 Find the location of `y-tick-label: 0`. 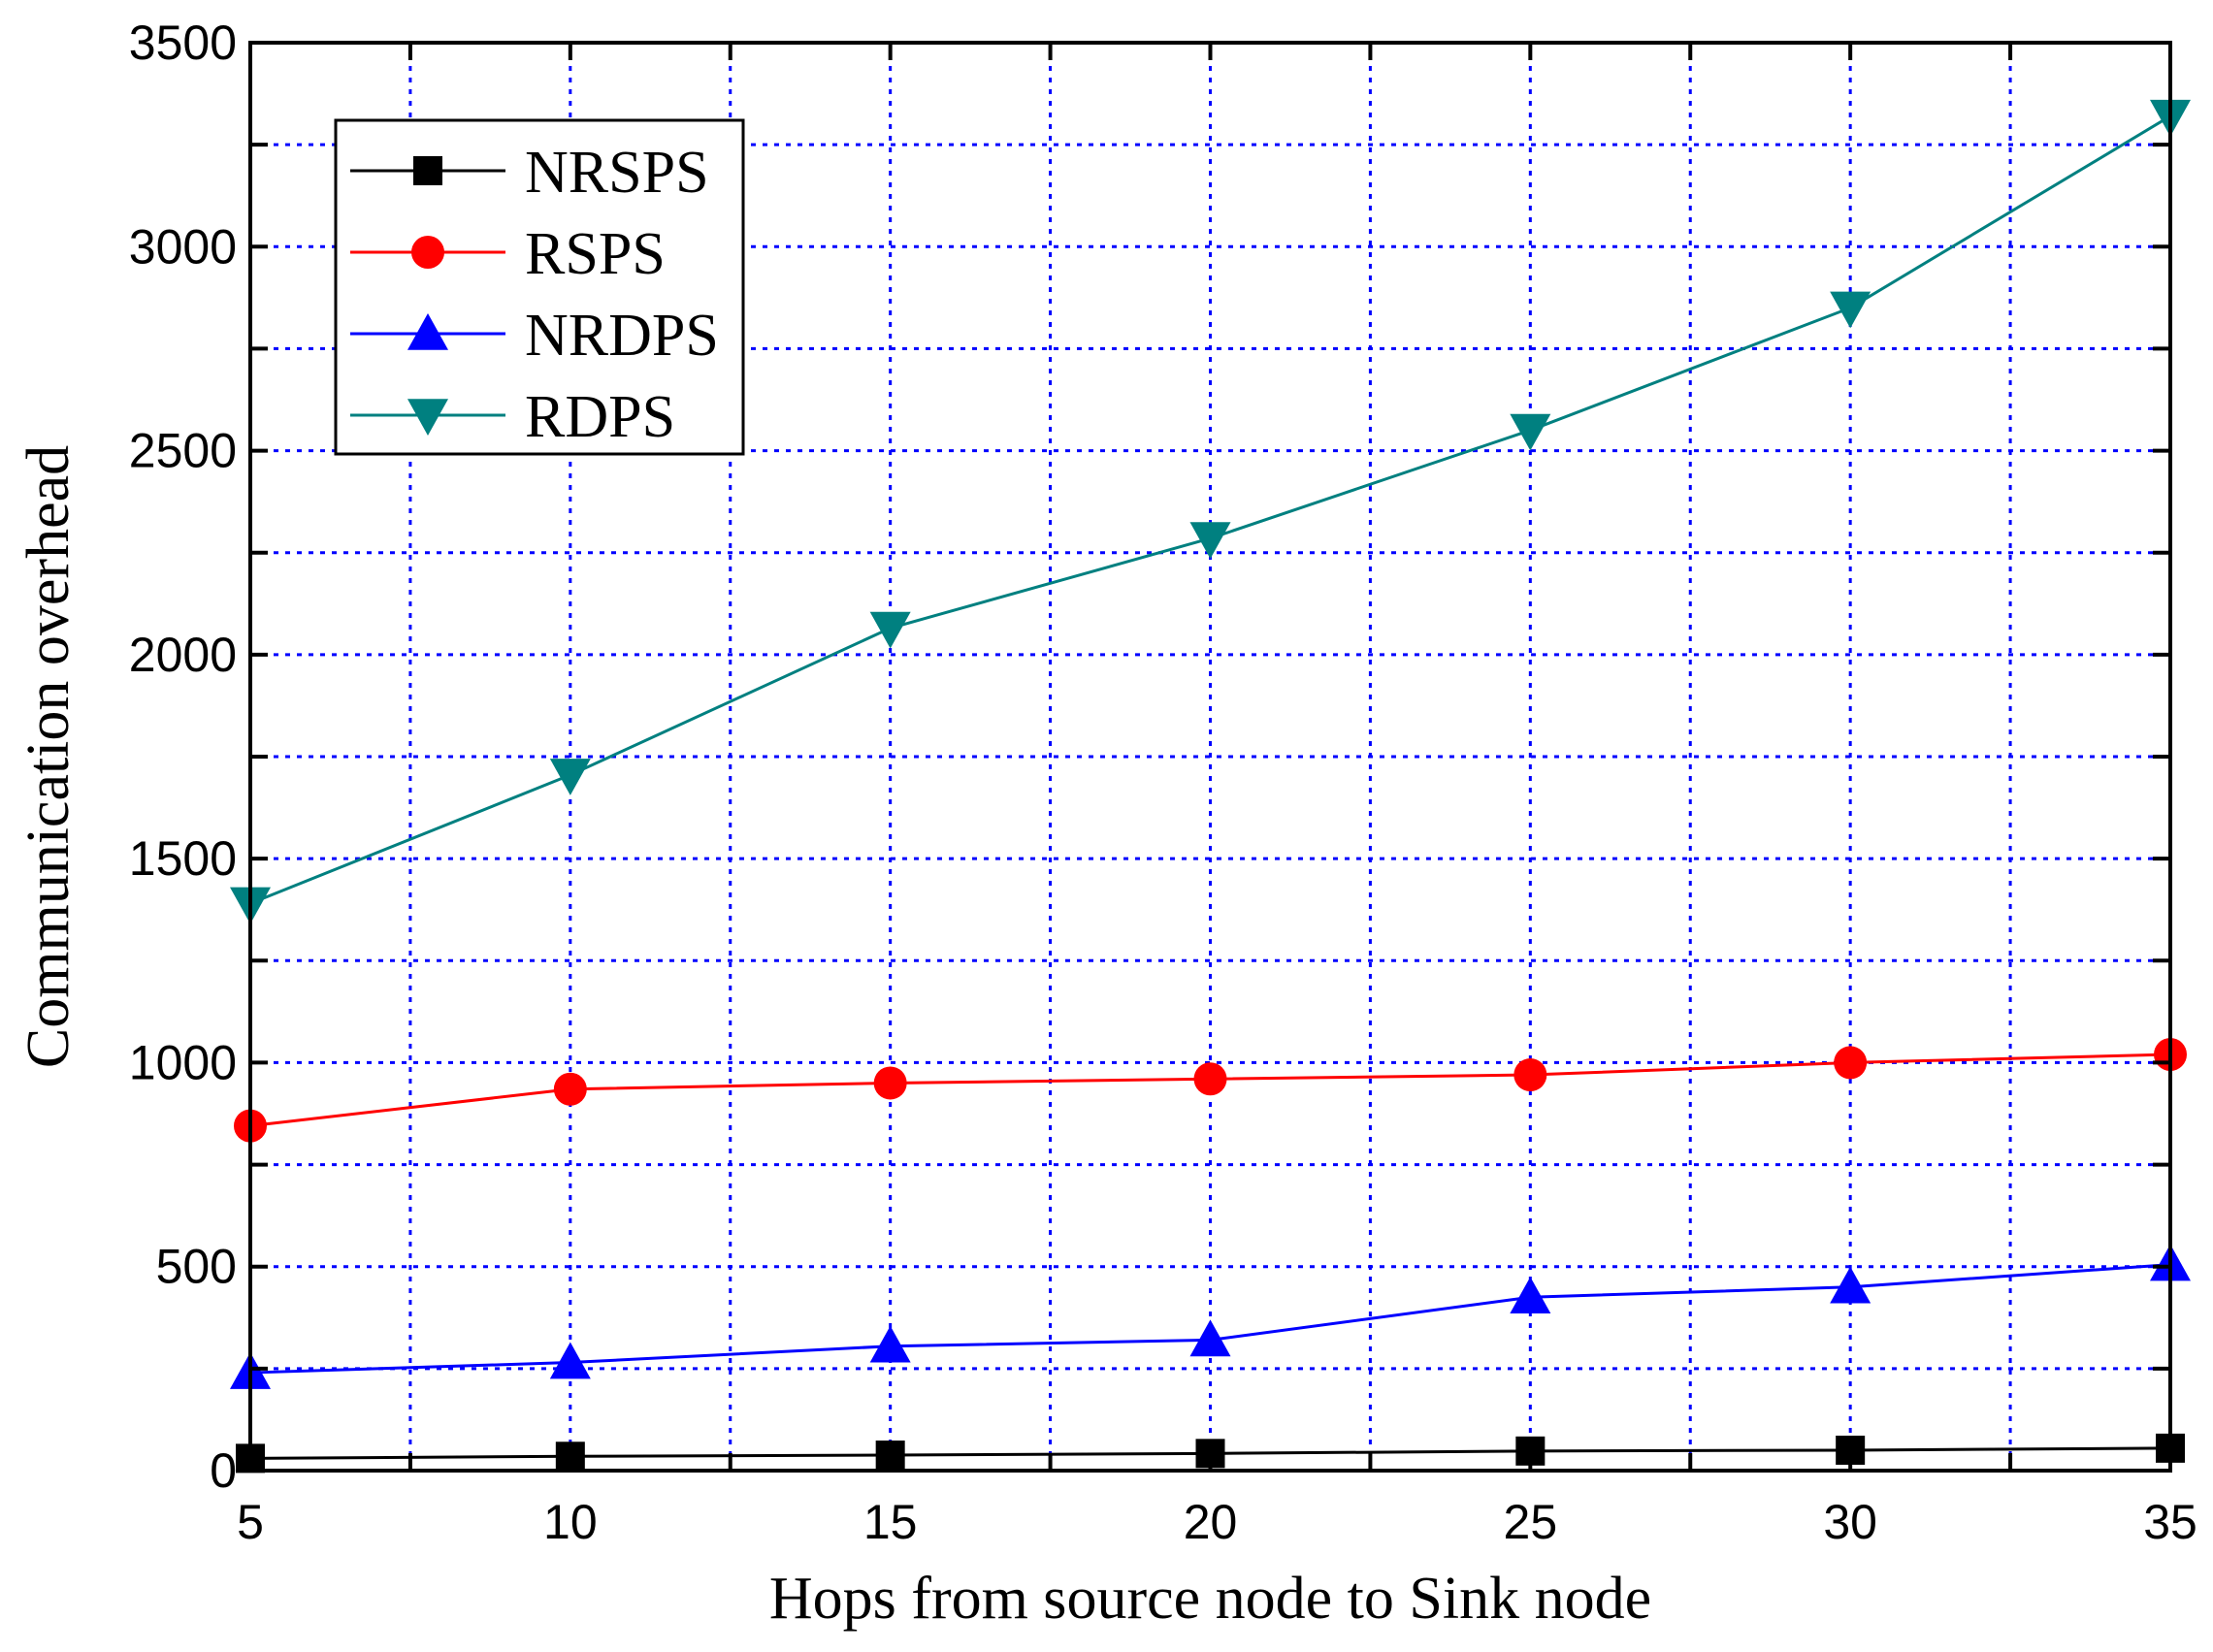

y-tick-label: 0 is located at coordinates (223, 1470).